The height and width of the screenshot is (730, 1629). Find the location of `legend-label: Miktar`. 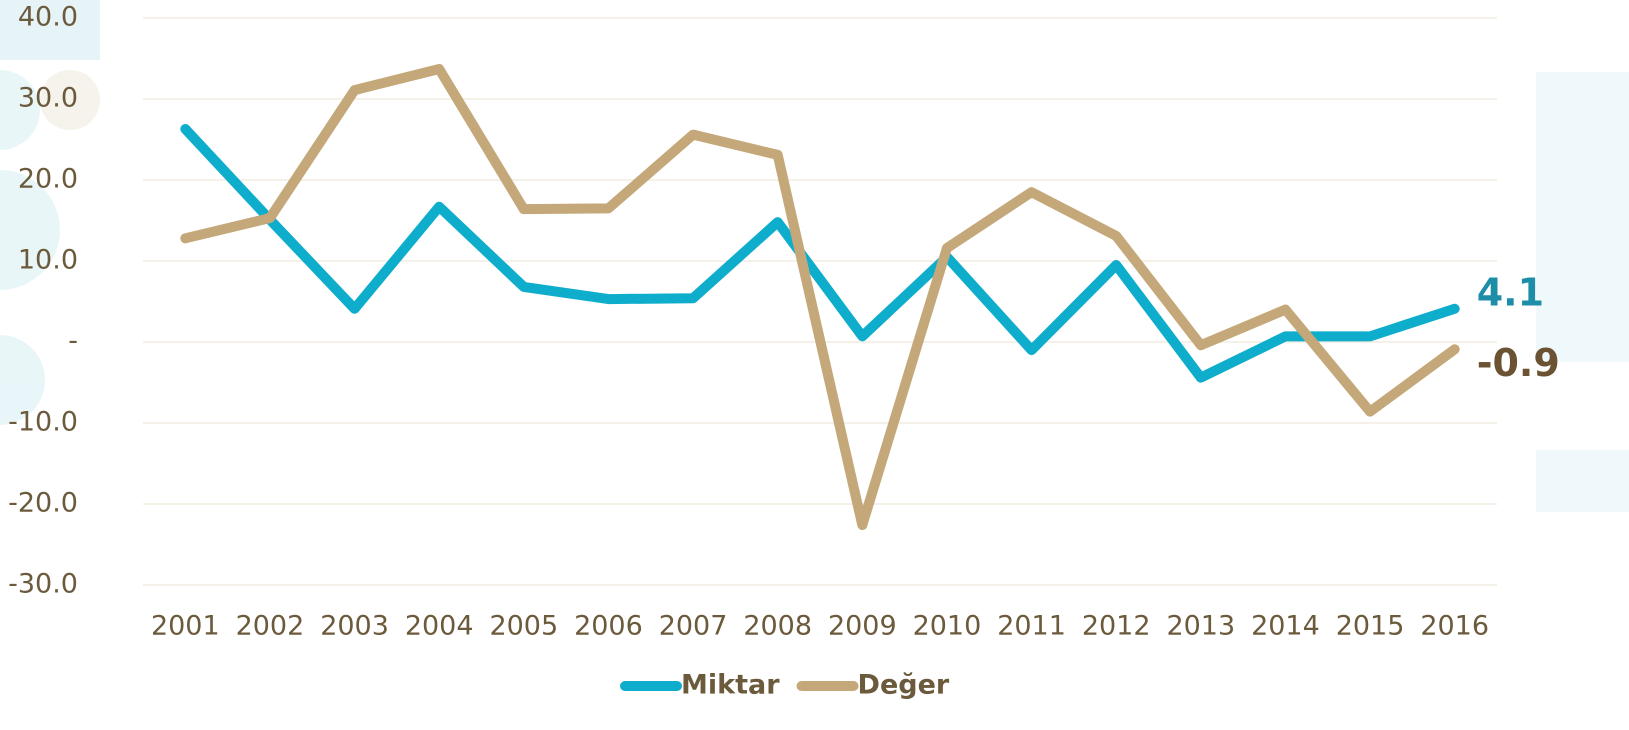

legend-label: Miktar is located at coordinates (730, 685).